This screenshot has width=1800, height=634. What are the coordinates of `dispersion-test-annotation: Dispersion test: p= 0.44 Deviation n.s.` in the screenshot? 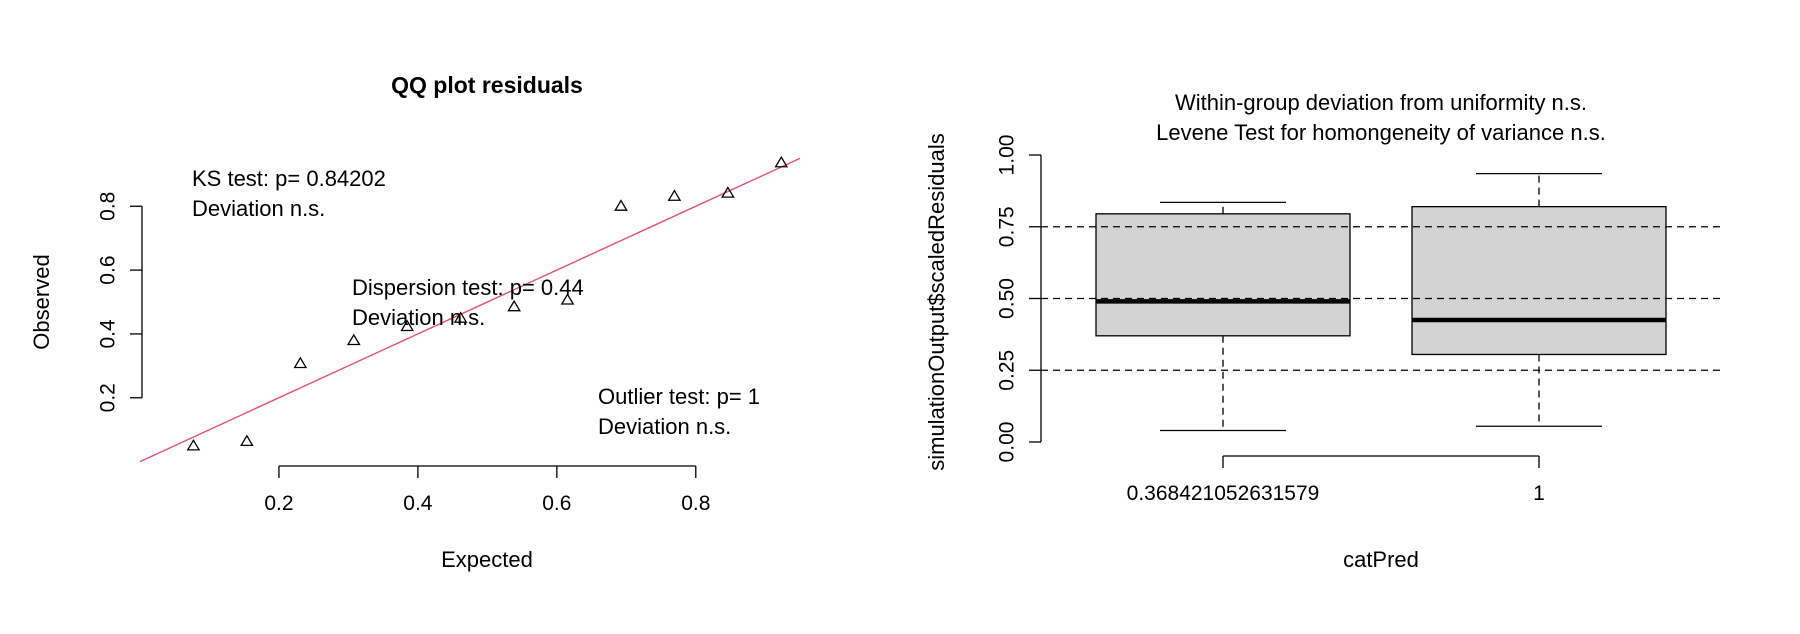 It's located at (468, 302).